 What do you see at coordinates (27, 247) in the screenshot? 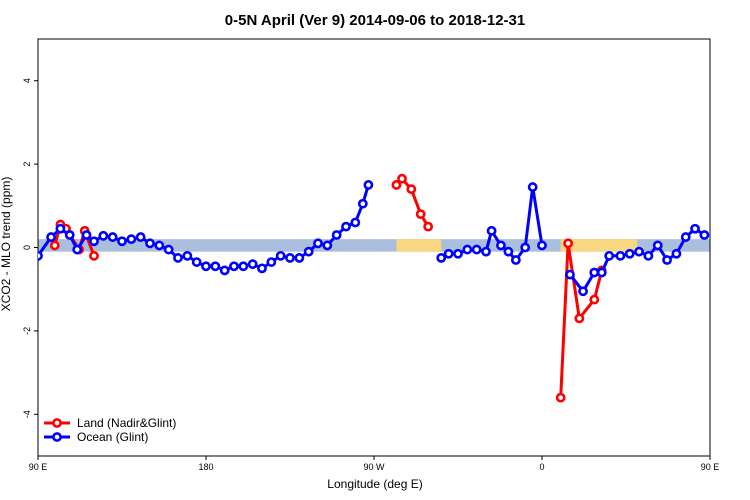
I see `y-tick-label: 0` at bounding box center [27, 247].